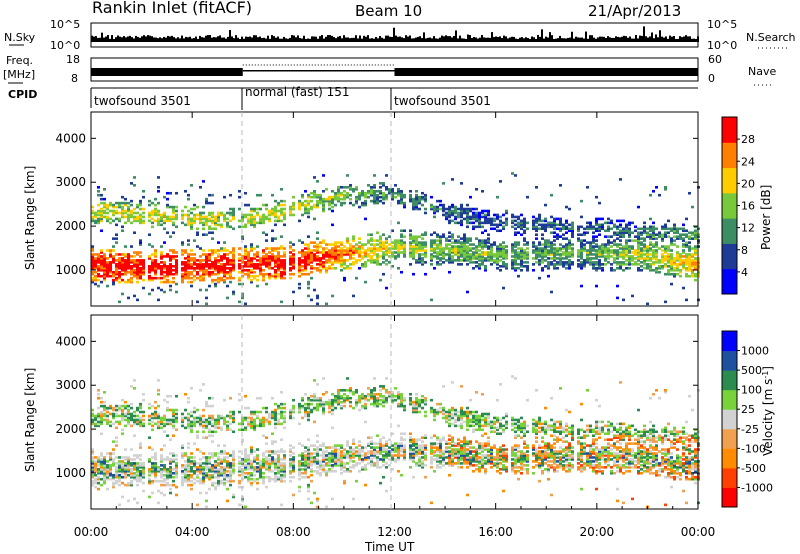 The height and width of the screenshot is (554, 800). Describe the element at coordinates (546, 72) in the screenshot. I see `freq-band` at that location.